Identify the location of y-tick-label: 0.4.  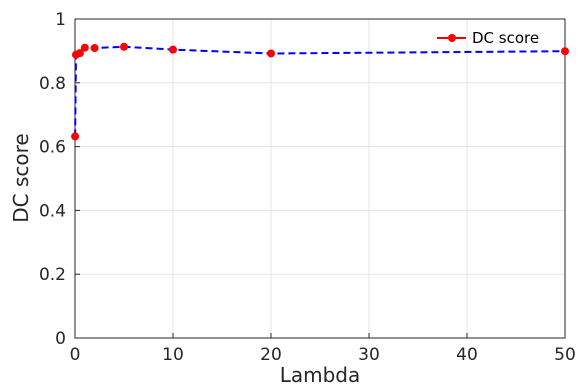
(52, 211).